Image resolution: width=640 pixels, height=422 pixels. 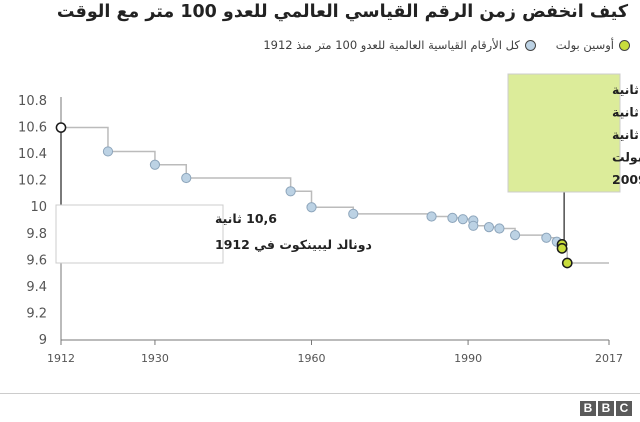 What do you see at coordinates (155, 358) in the screenshot?
I see `x-tick-label: 1930` at bounding box center [155, 358].